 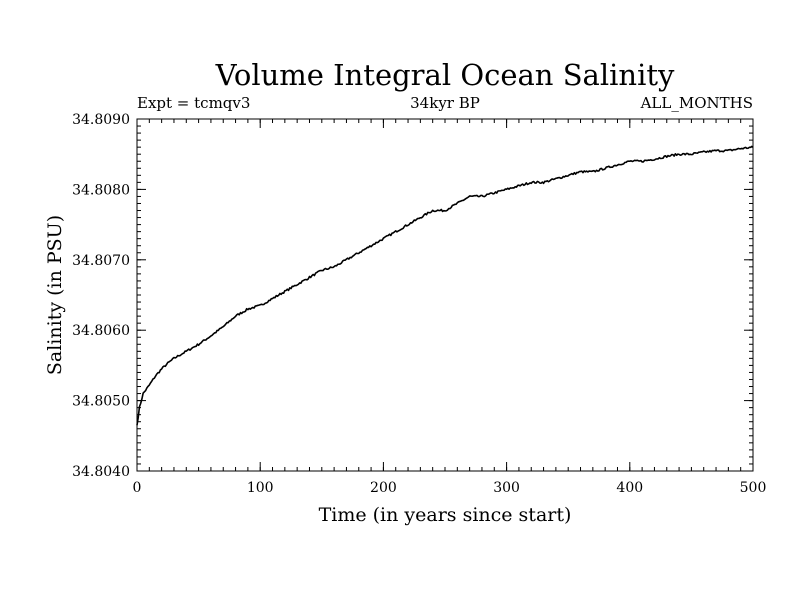 What do you see at coordinates (101, 190) in the screenshot?
I see `y-tick-label: 34.8080` at bounding box center [101, 190].